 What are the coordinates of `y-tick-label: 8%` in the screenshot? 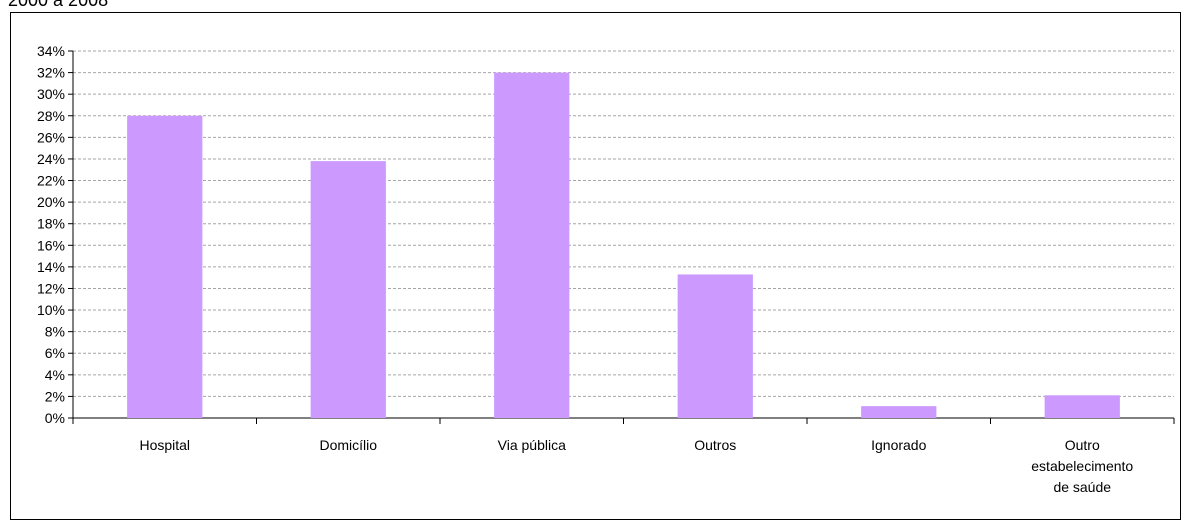 It's located at (55, 332).